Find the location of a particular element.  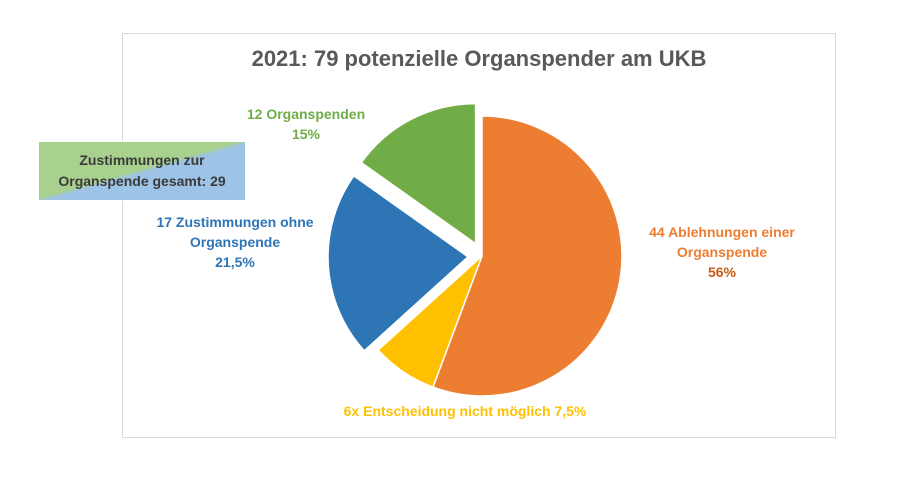

label-zustimmungen-ohne: 17 Zustimmungen ohne Organspende 21,5% is located at coordinates (235, 242).